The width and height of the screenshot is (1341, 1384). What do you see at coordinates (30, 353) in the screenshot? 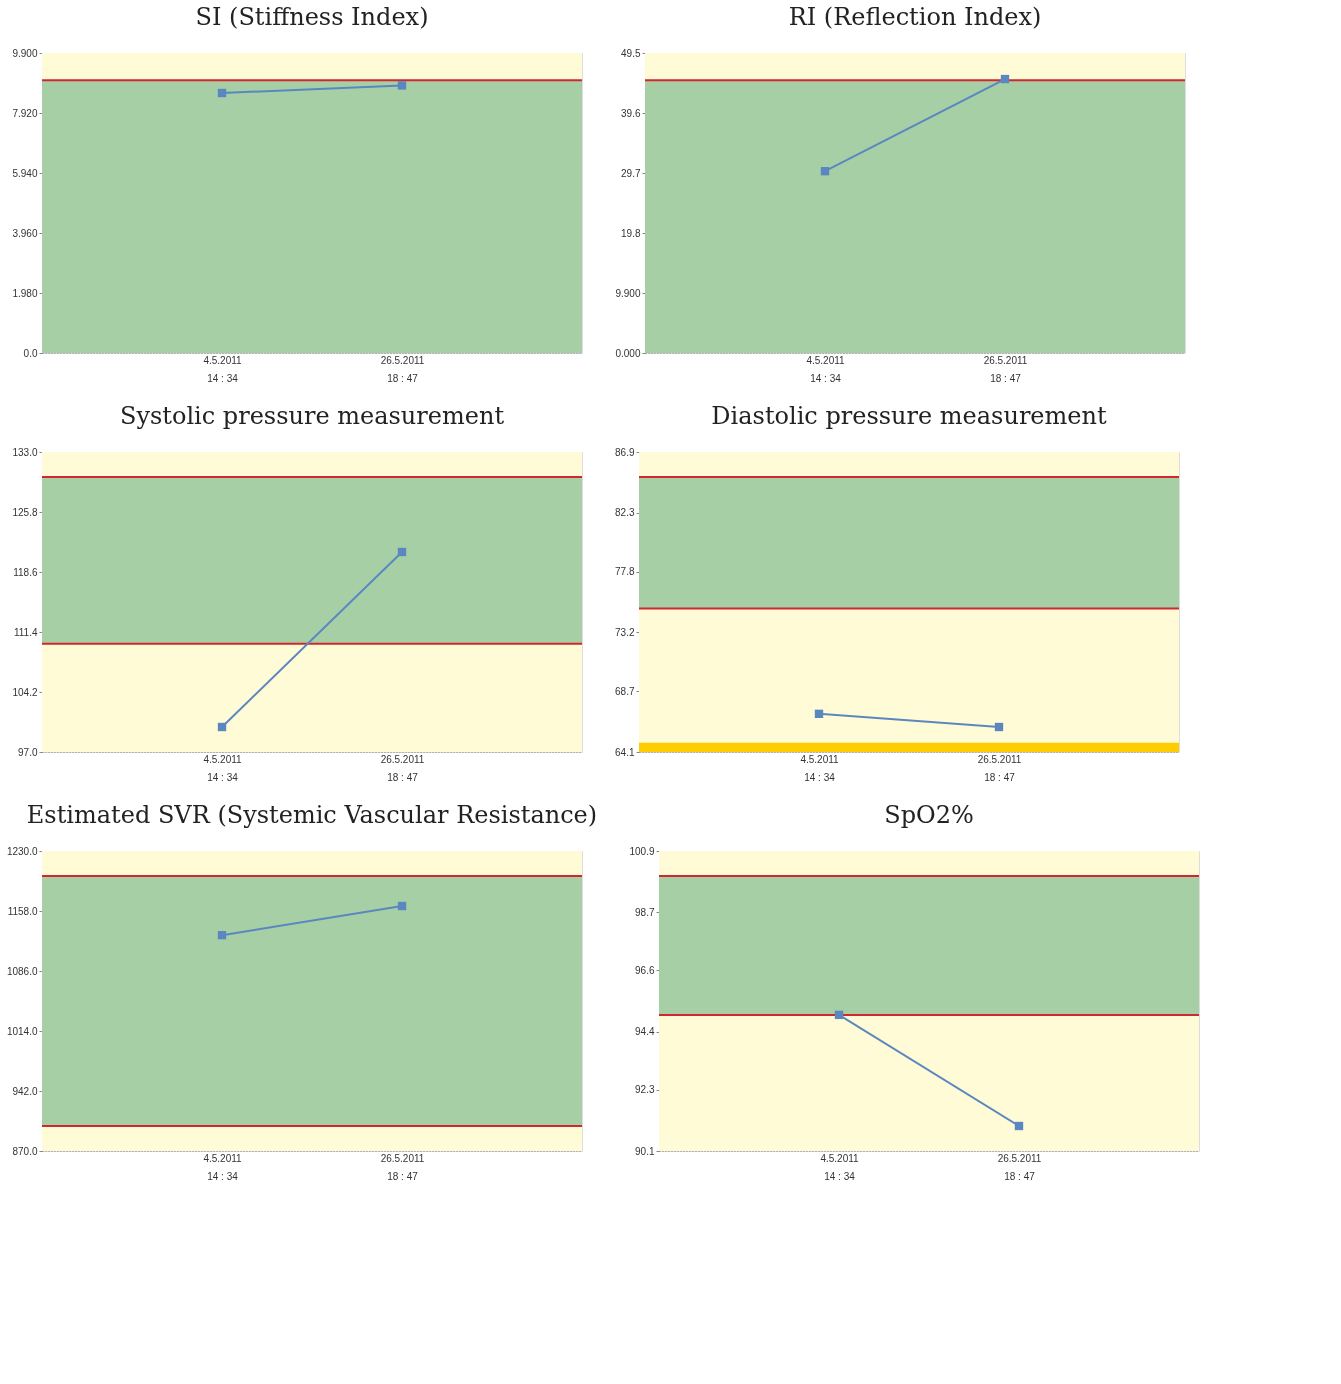
I see `y-tick-label: 0.0` at bounding box center [30, 353].